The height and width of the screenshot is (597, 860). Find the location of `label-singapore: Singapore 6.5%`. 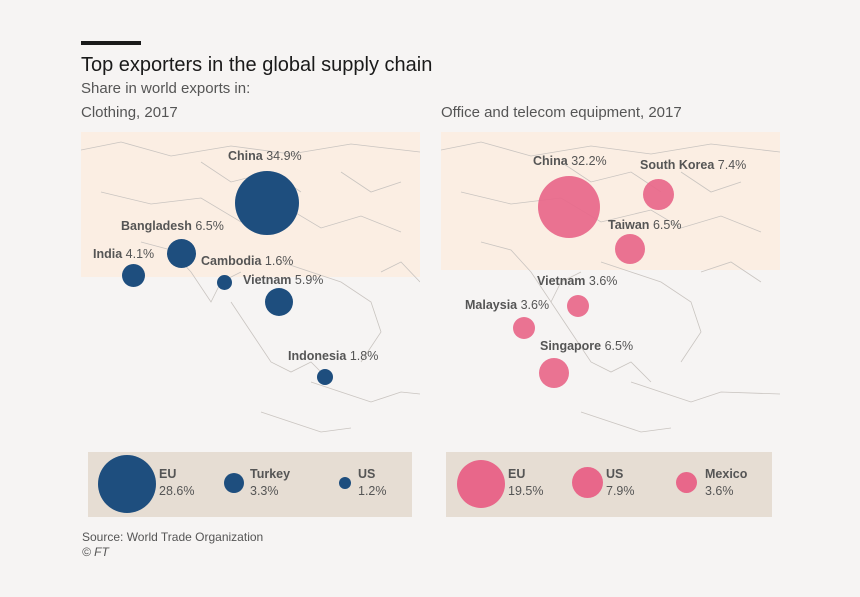

label-singapore: Singapore 6.5% is located at coordinates (587, 346).